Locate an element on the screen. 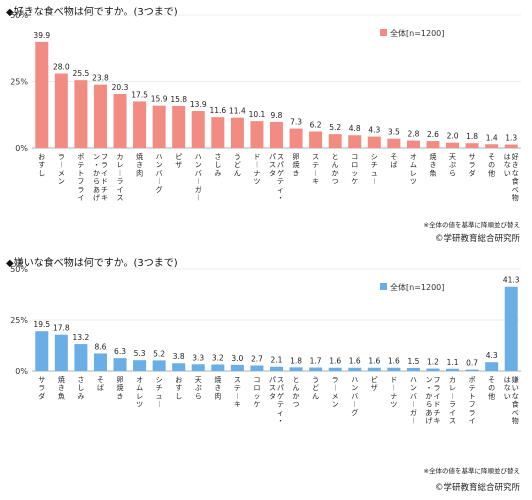 The height and width of the screenshot is (500, 532). svg-text: お is located at coordinates (178, 380).